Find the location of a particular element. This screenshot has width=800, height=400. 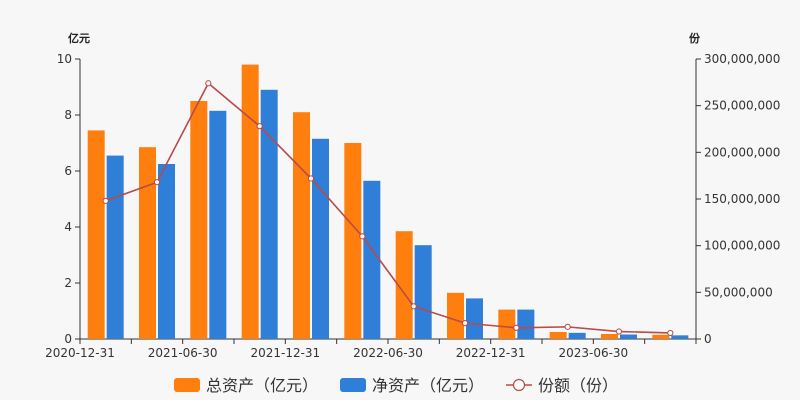

x-tick-label: 2021-06-30 is located at coordinates (183, 353).